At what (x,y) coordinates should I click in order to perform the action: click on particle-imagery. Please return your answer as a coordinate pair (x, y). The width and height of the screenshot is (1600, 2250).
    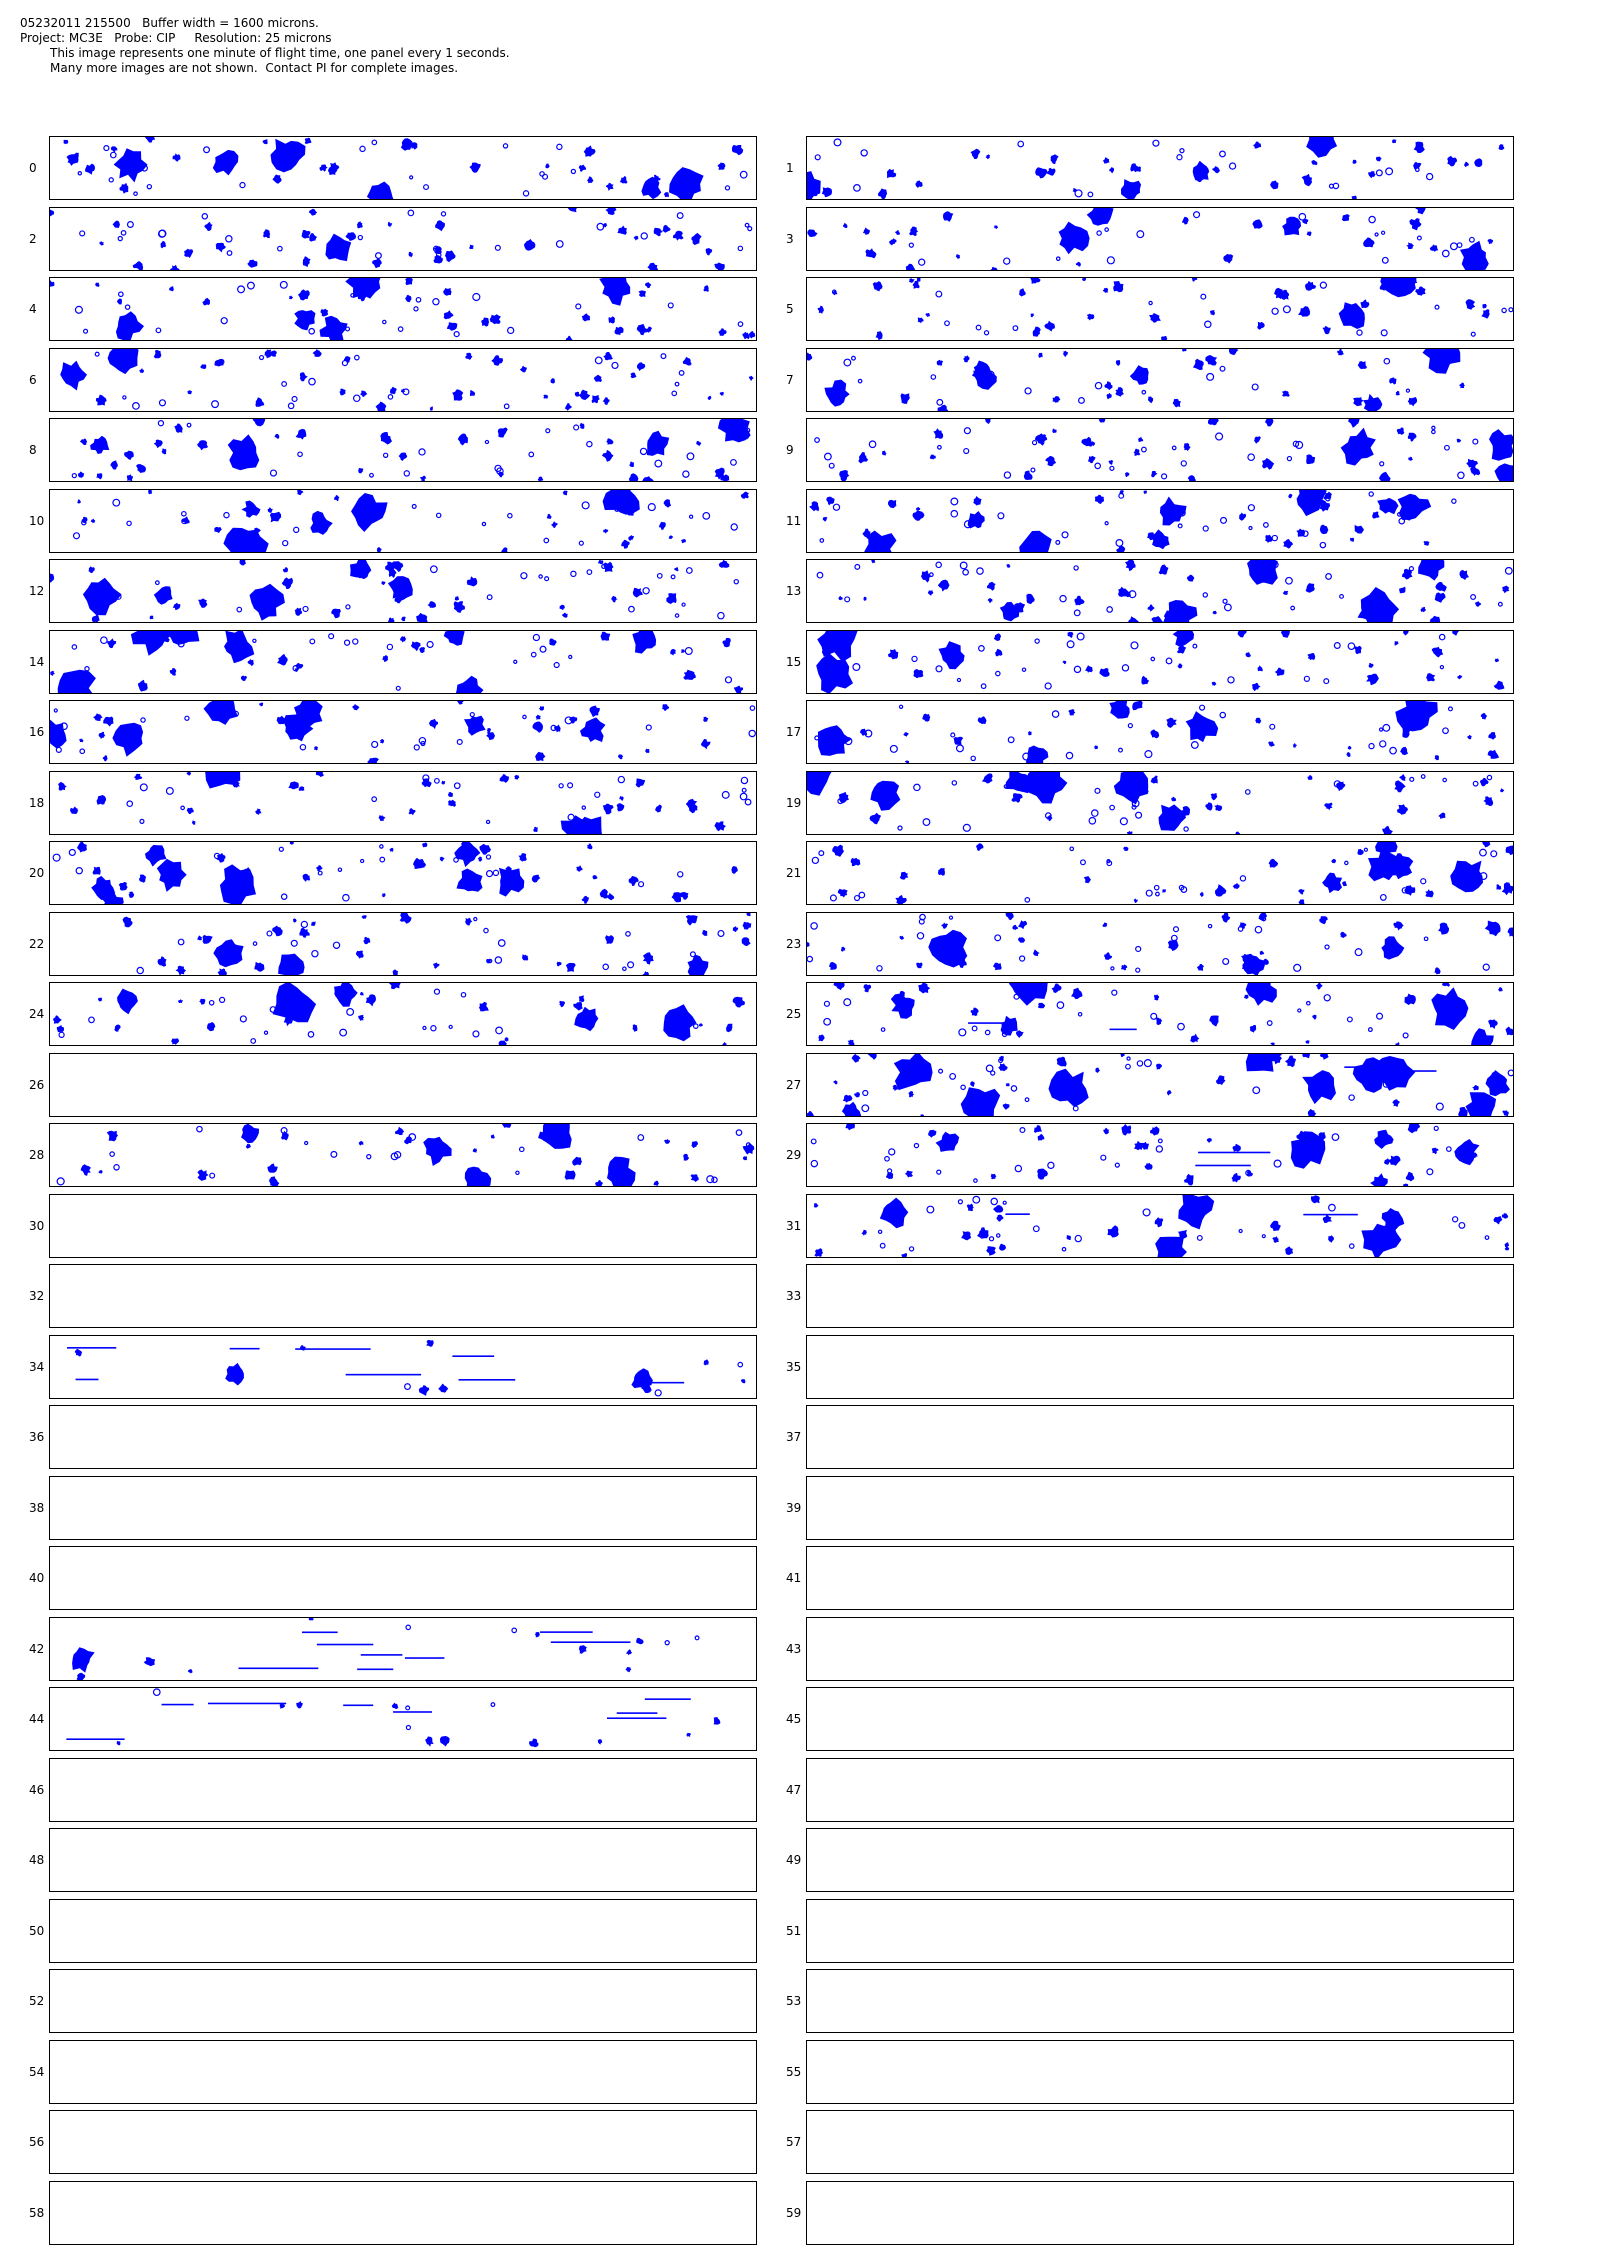
    Looking at the image, I should click on (1160, 944).